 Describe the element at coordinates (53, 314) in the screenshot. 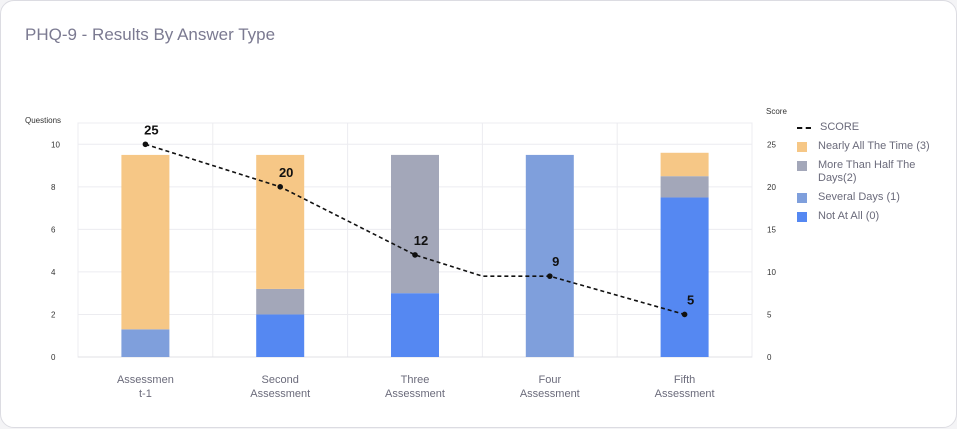

I see `y-left-tick-label: 2` at that location.